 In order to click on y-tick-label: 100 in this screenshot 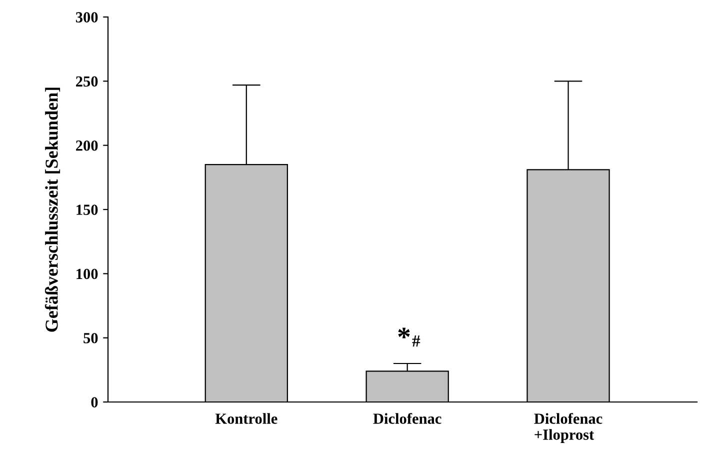, I will do `click(87, 274)`.